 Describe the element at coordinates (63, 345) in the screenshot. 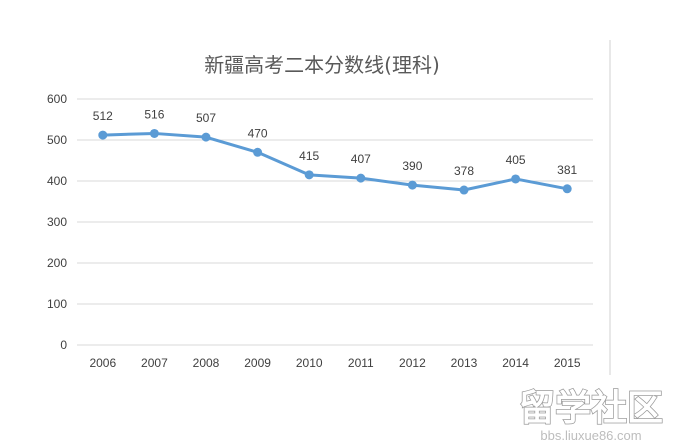

I see `y-tick-label: 0` at that location.